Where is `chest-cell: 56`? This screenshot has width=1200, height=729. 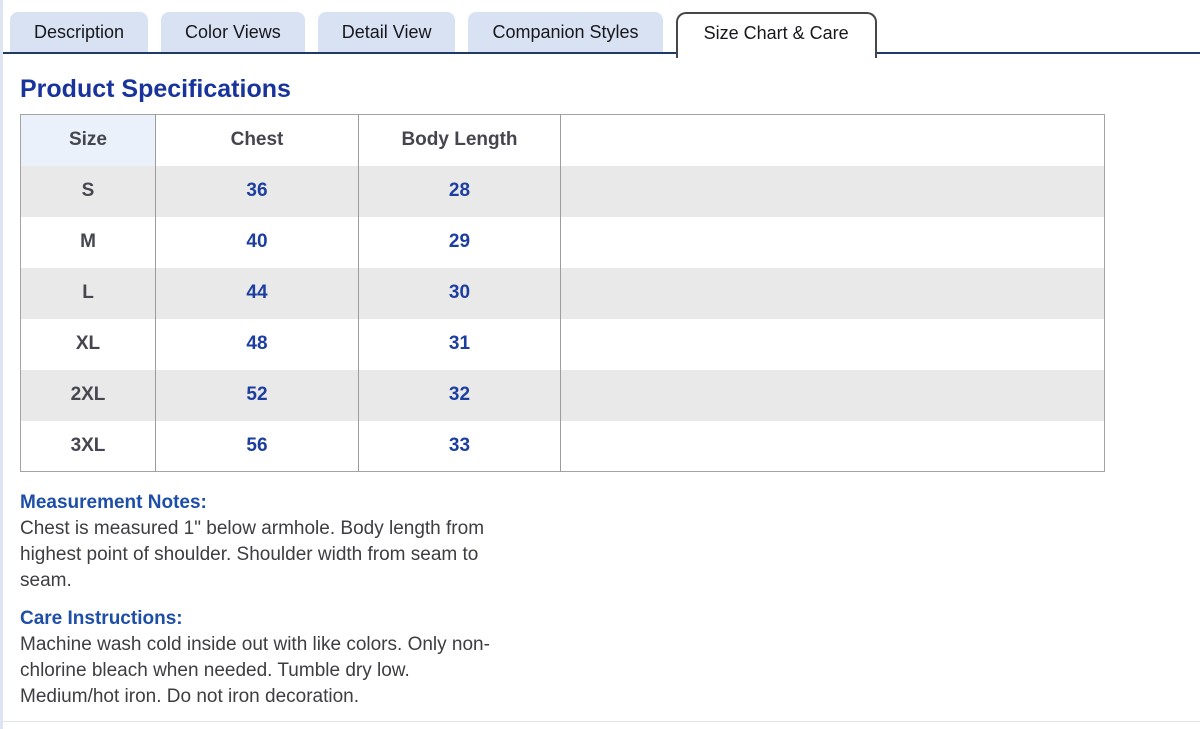 chest-cell: 56 is located at coordinates (257, 446).